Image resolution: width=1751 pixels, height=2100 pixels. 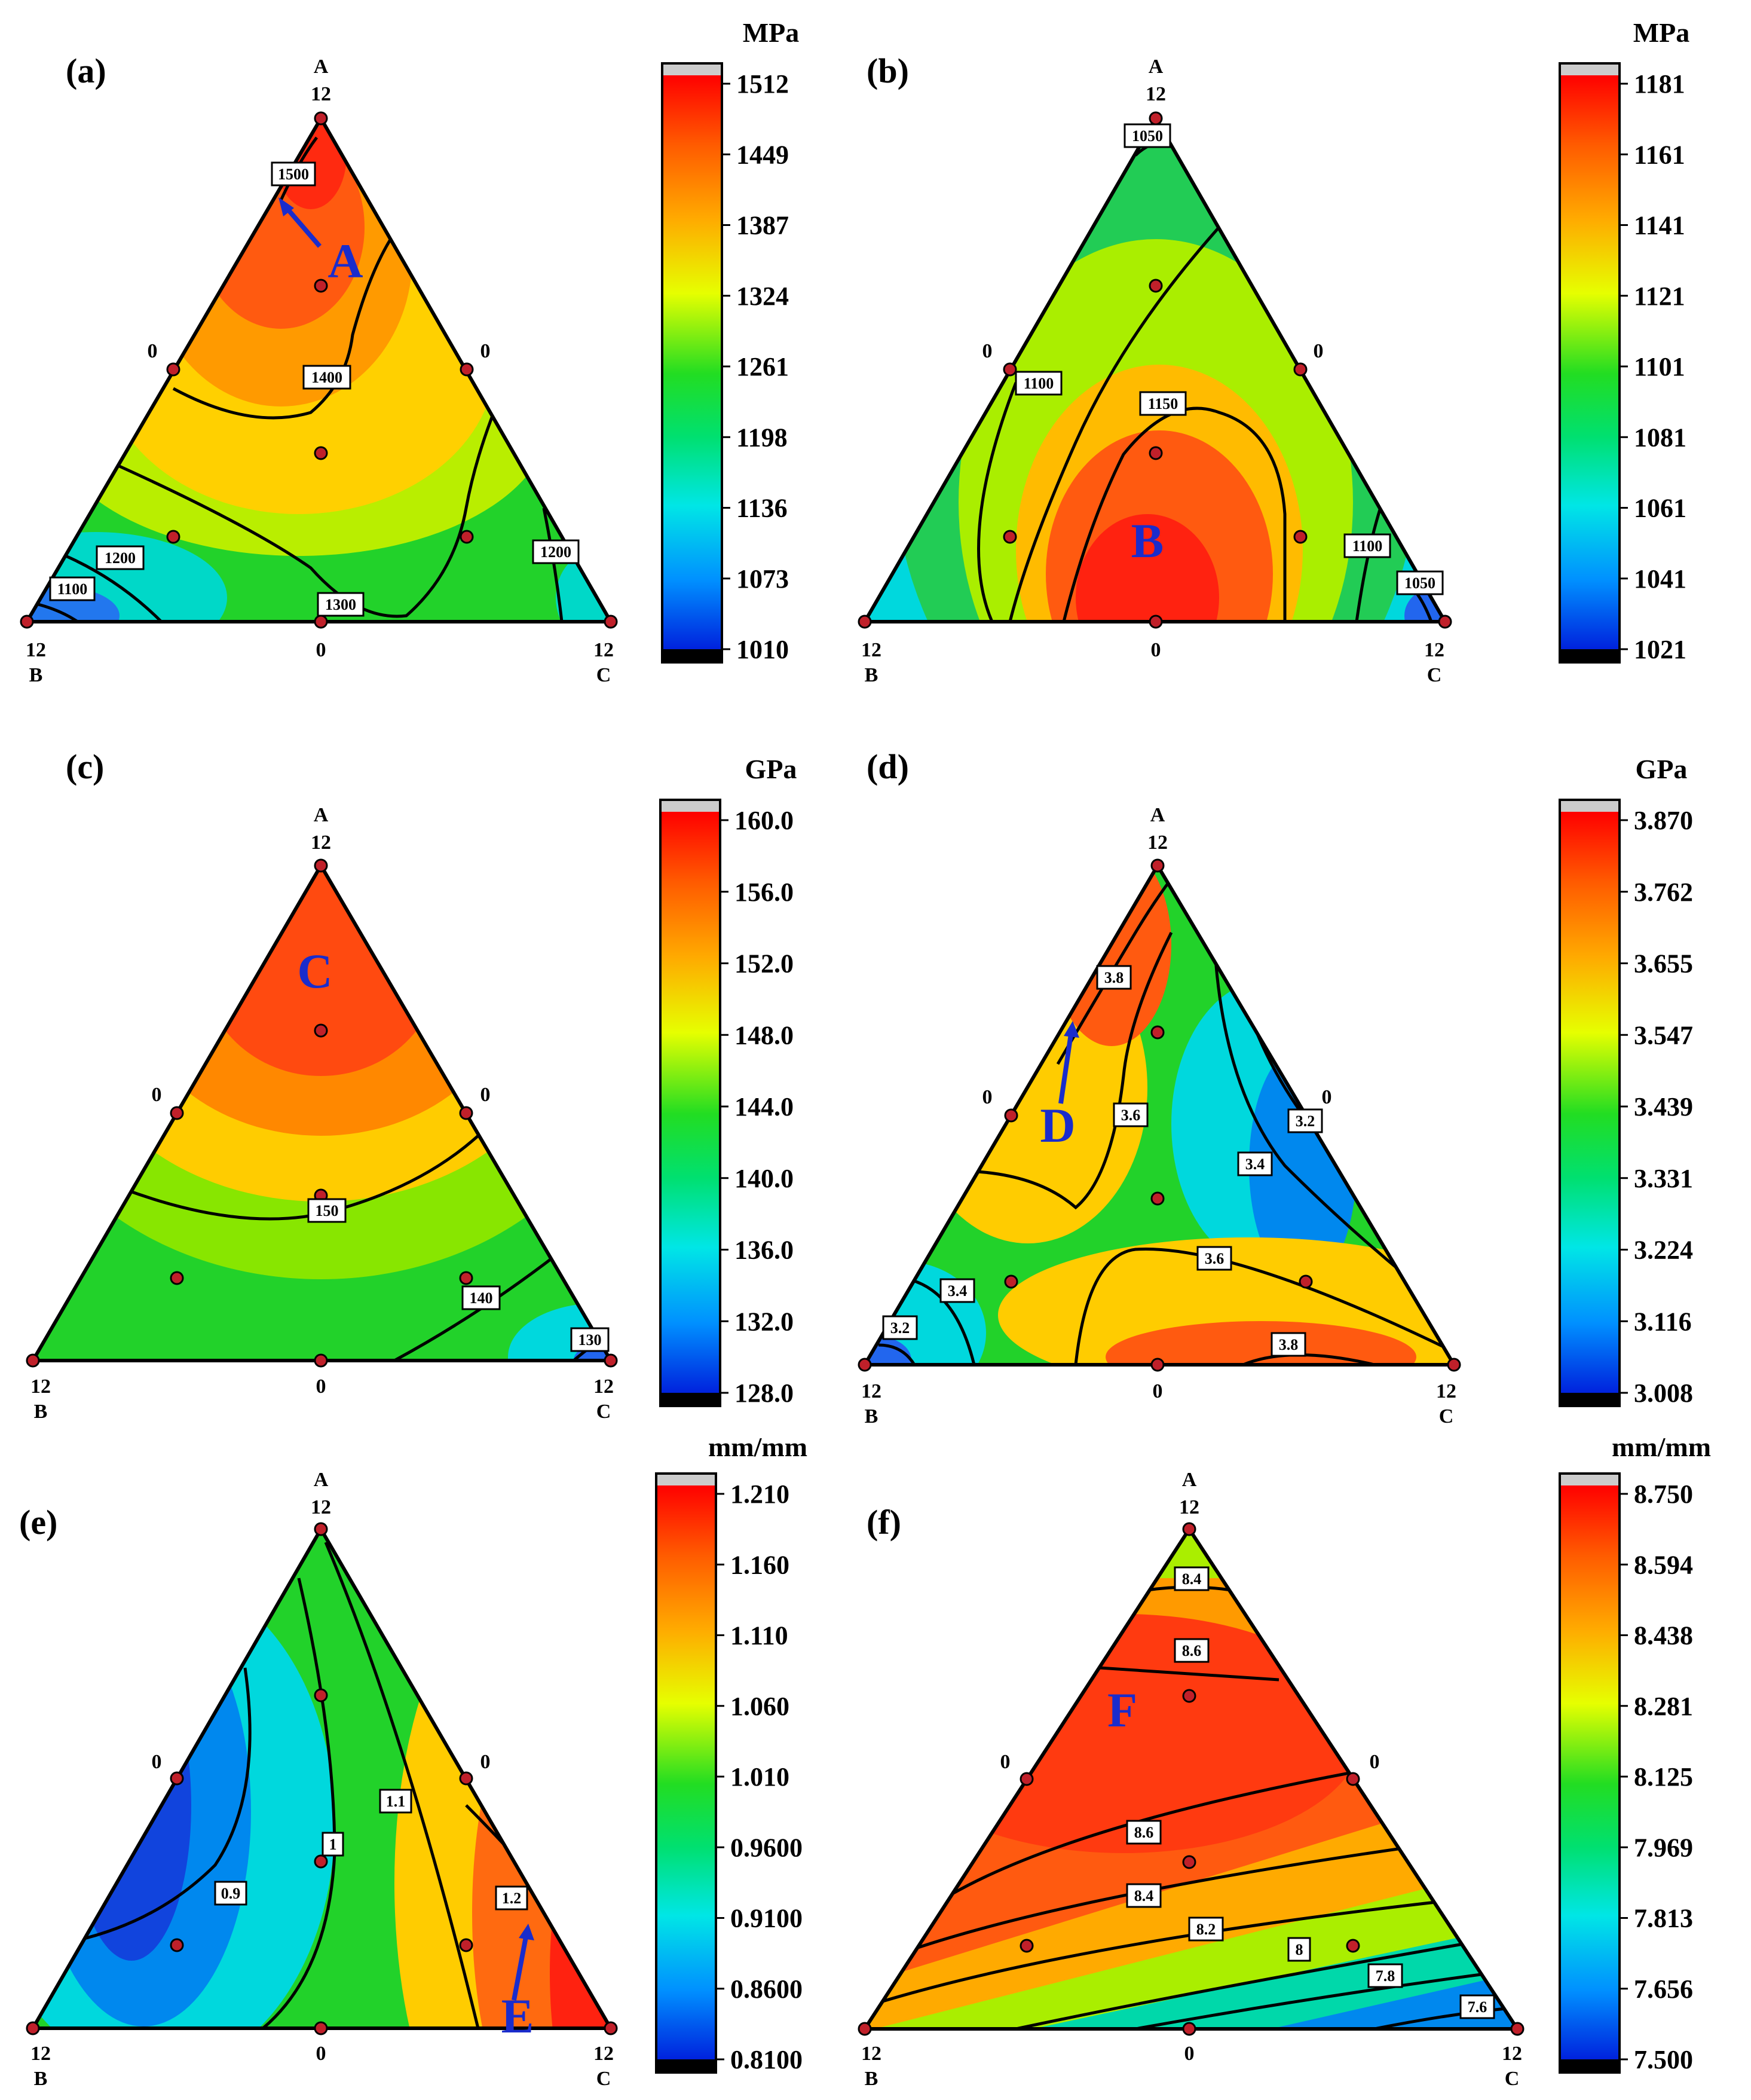 I want to click on colorbar-tick-label: 1512, so click(x=762, y=84).